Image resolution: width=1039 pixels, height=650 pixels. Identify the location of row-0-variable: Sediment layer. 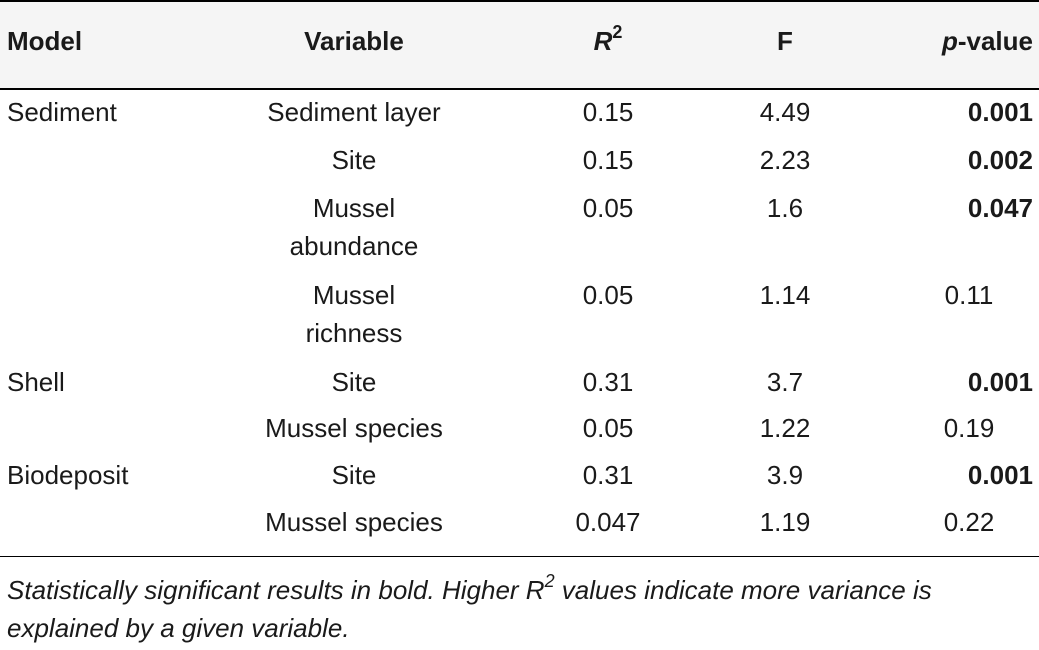
(354, 112).